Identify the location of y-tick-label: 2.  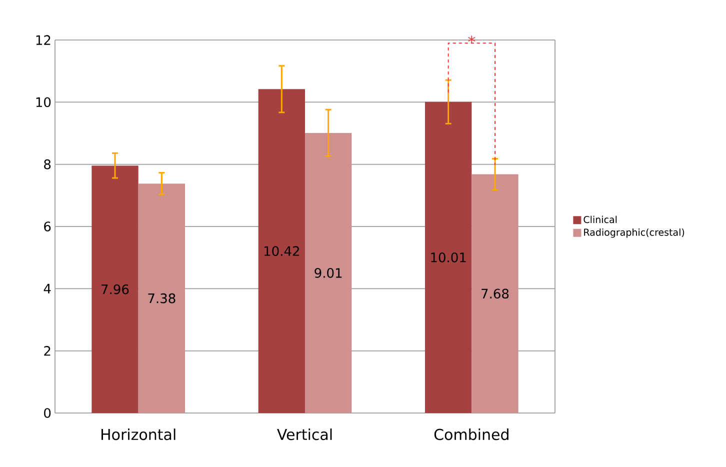
(47, 351).